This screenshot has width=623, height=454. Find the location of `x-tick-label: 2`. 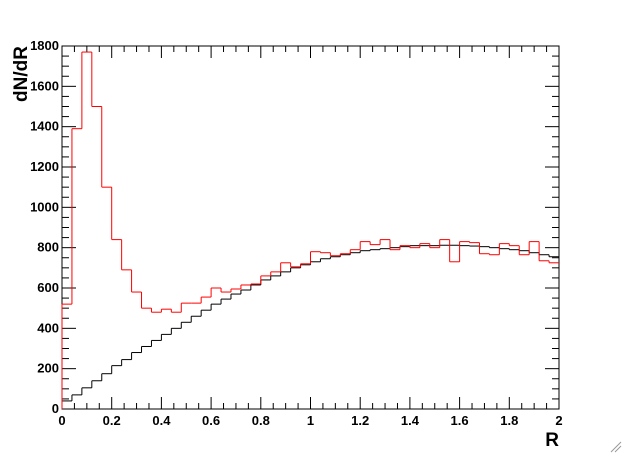

x-tick-label: 2 is located at coordinates (558, 420).